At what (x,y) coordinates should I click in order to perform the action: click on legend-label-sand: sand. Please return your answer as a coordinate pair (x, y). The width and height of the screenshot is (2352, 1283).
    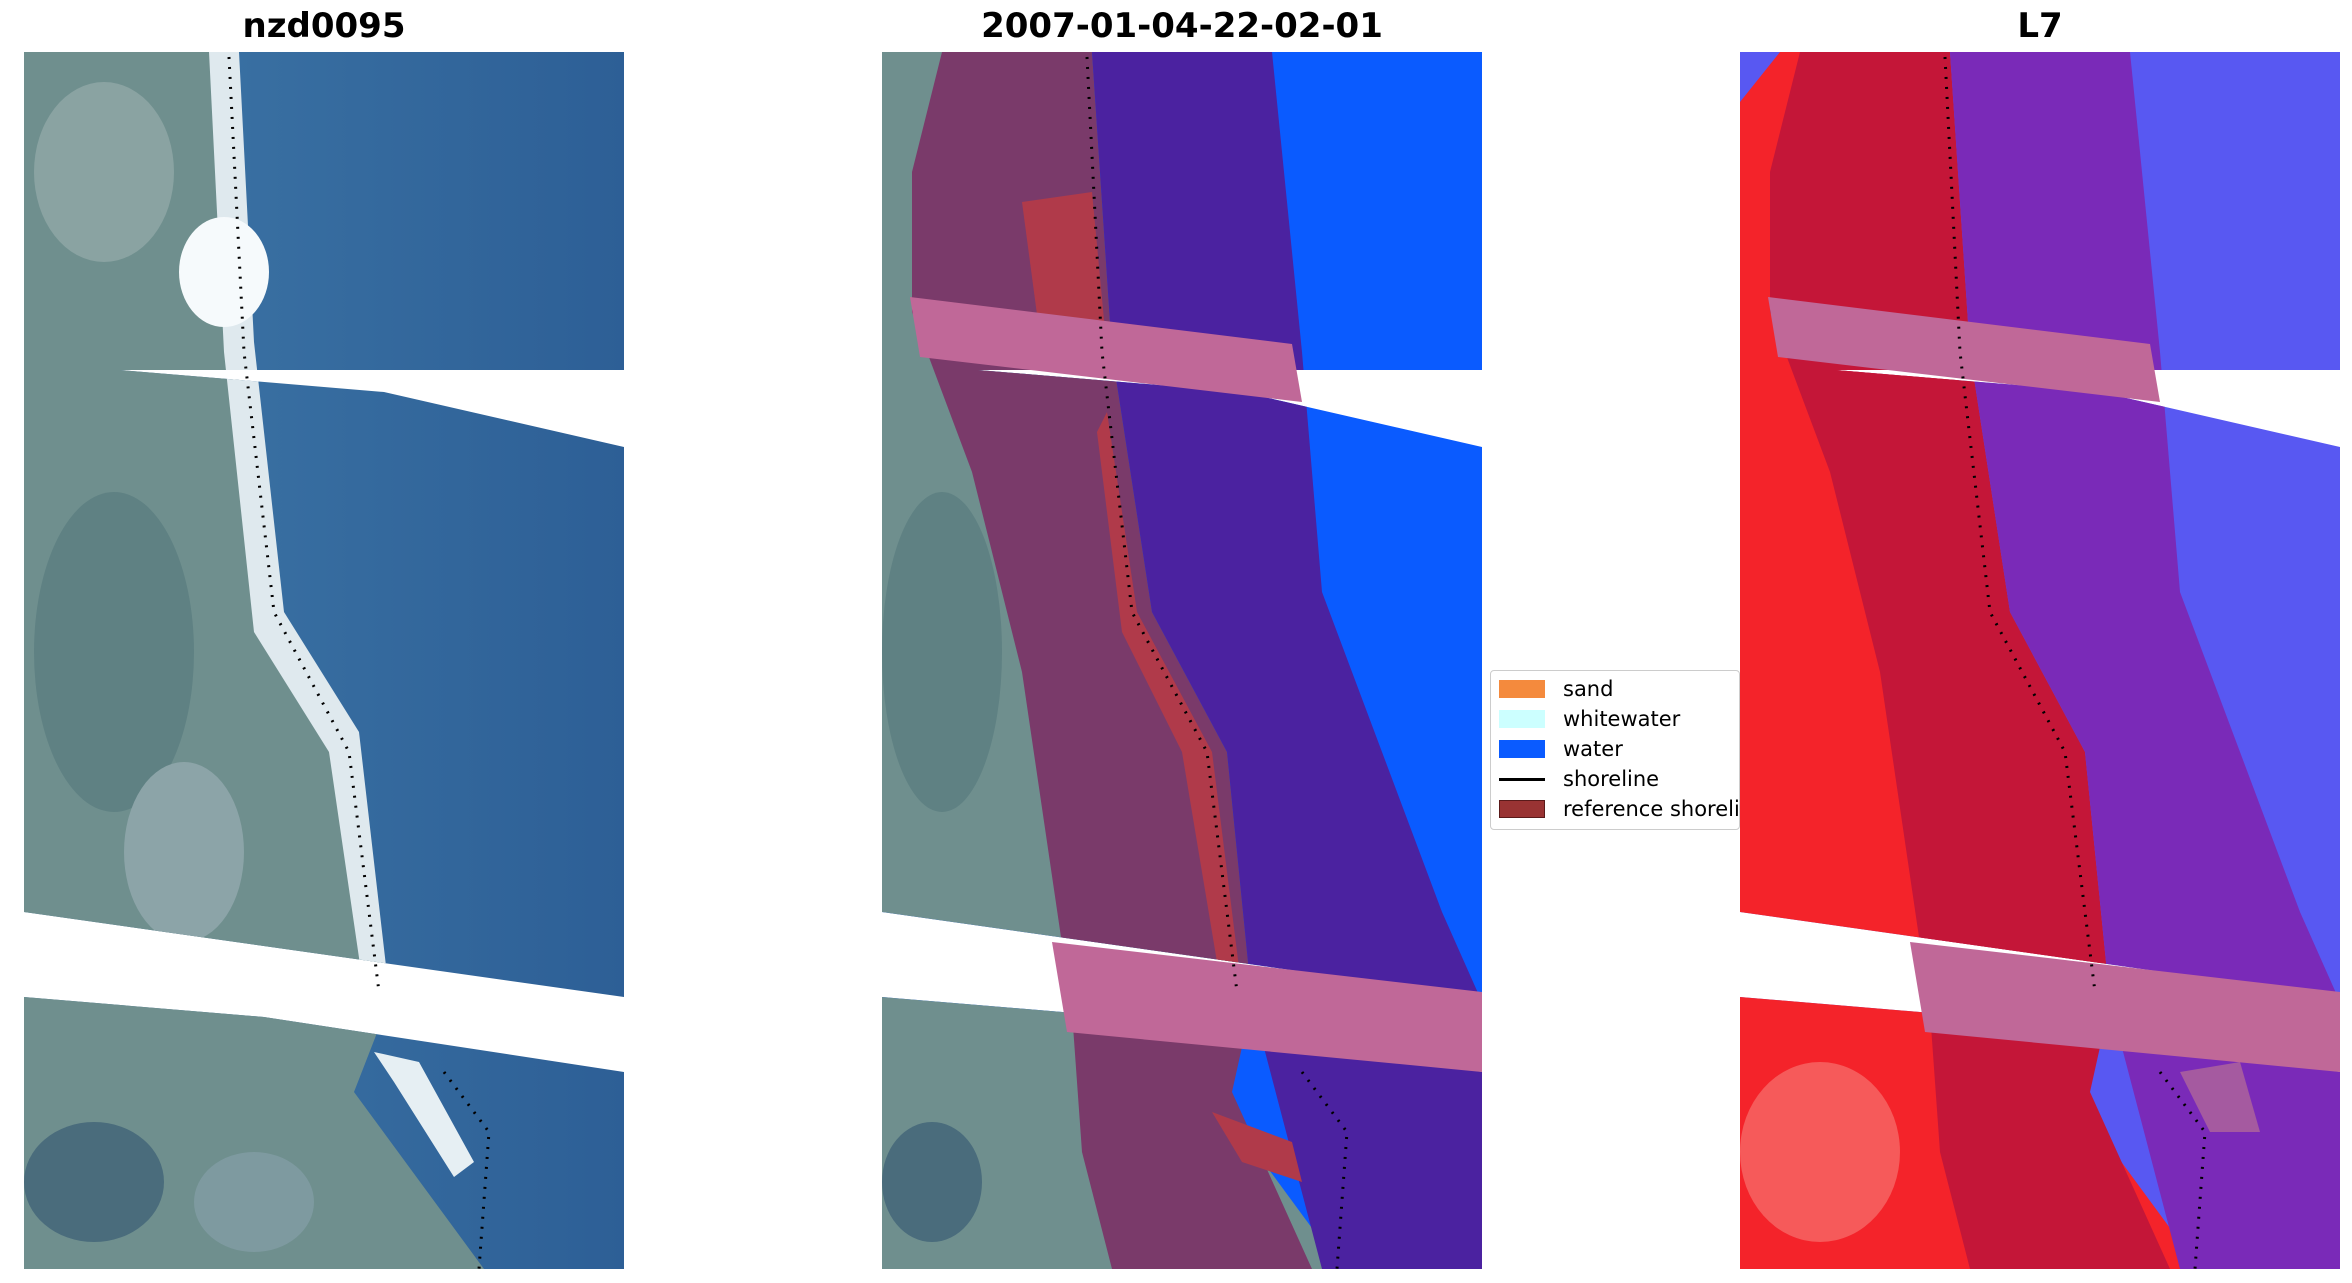
    Looking at the image, I should click on (1588, 689).